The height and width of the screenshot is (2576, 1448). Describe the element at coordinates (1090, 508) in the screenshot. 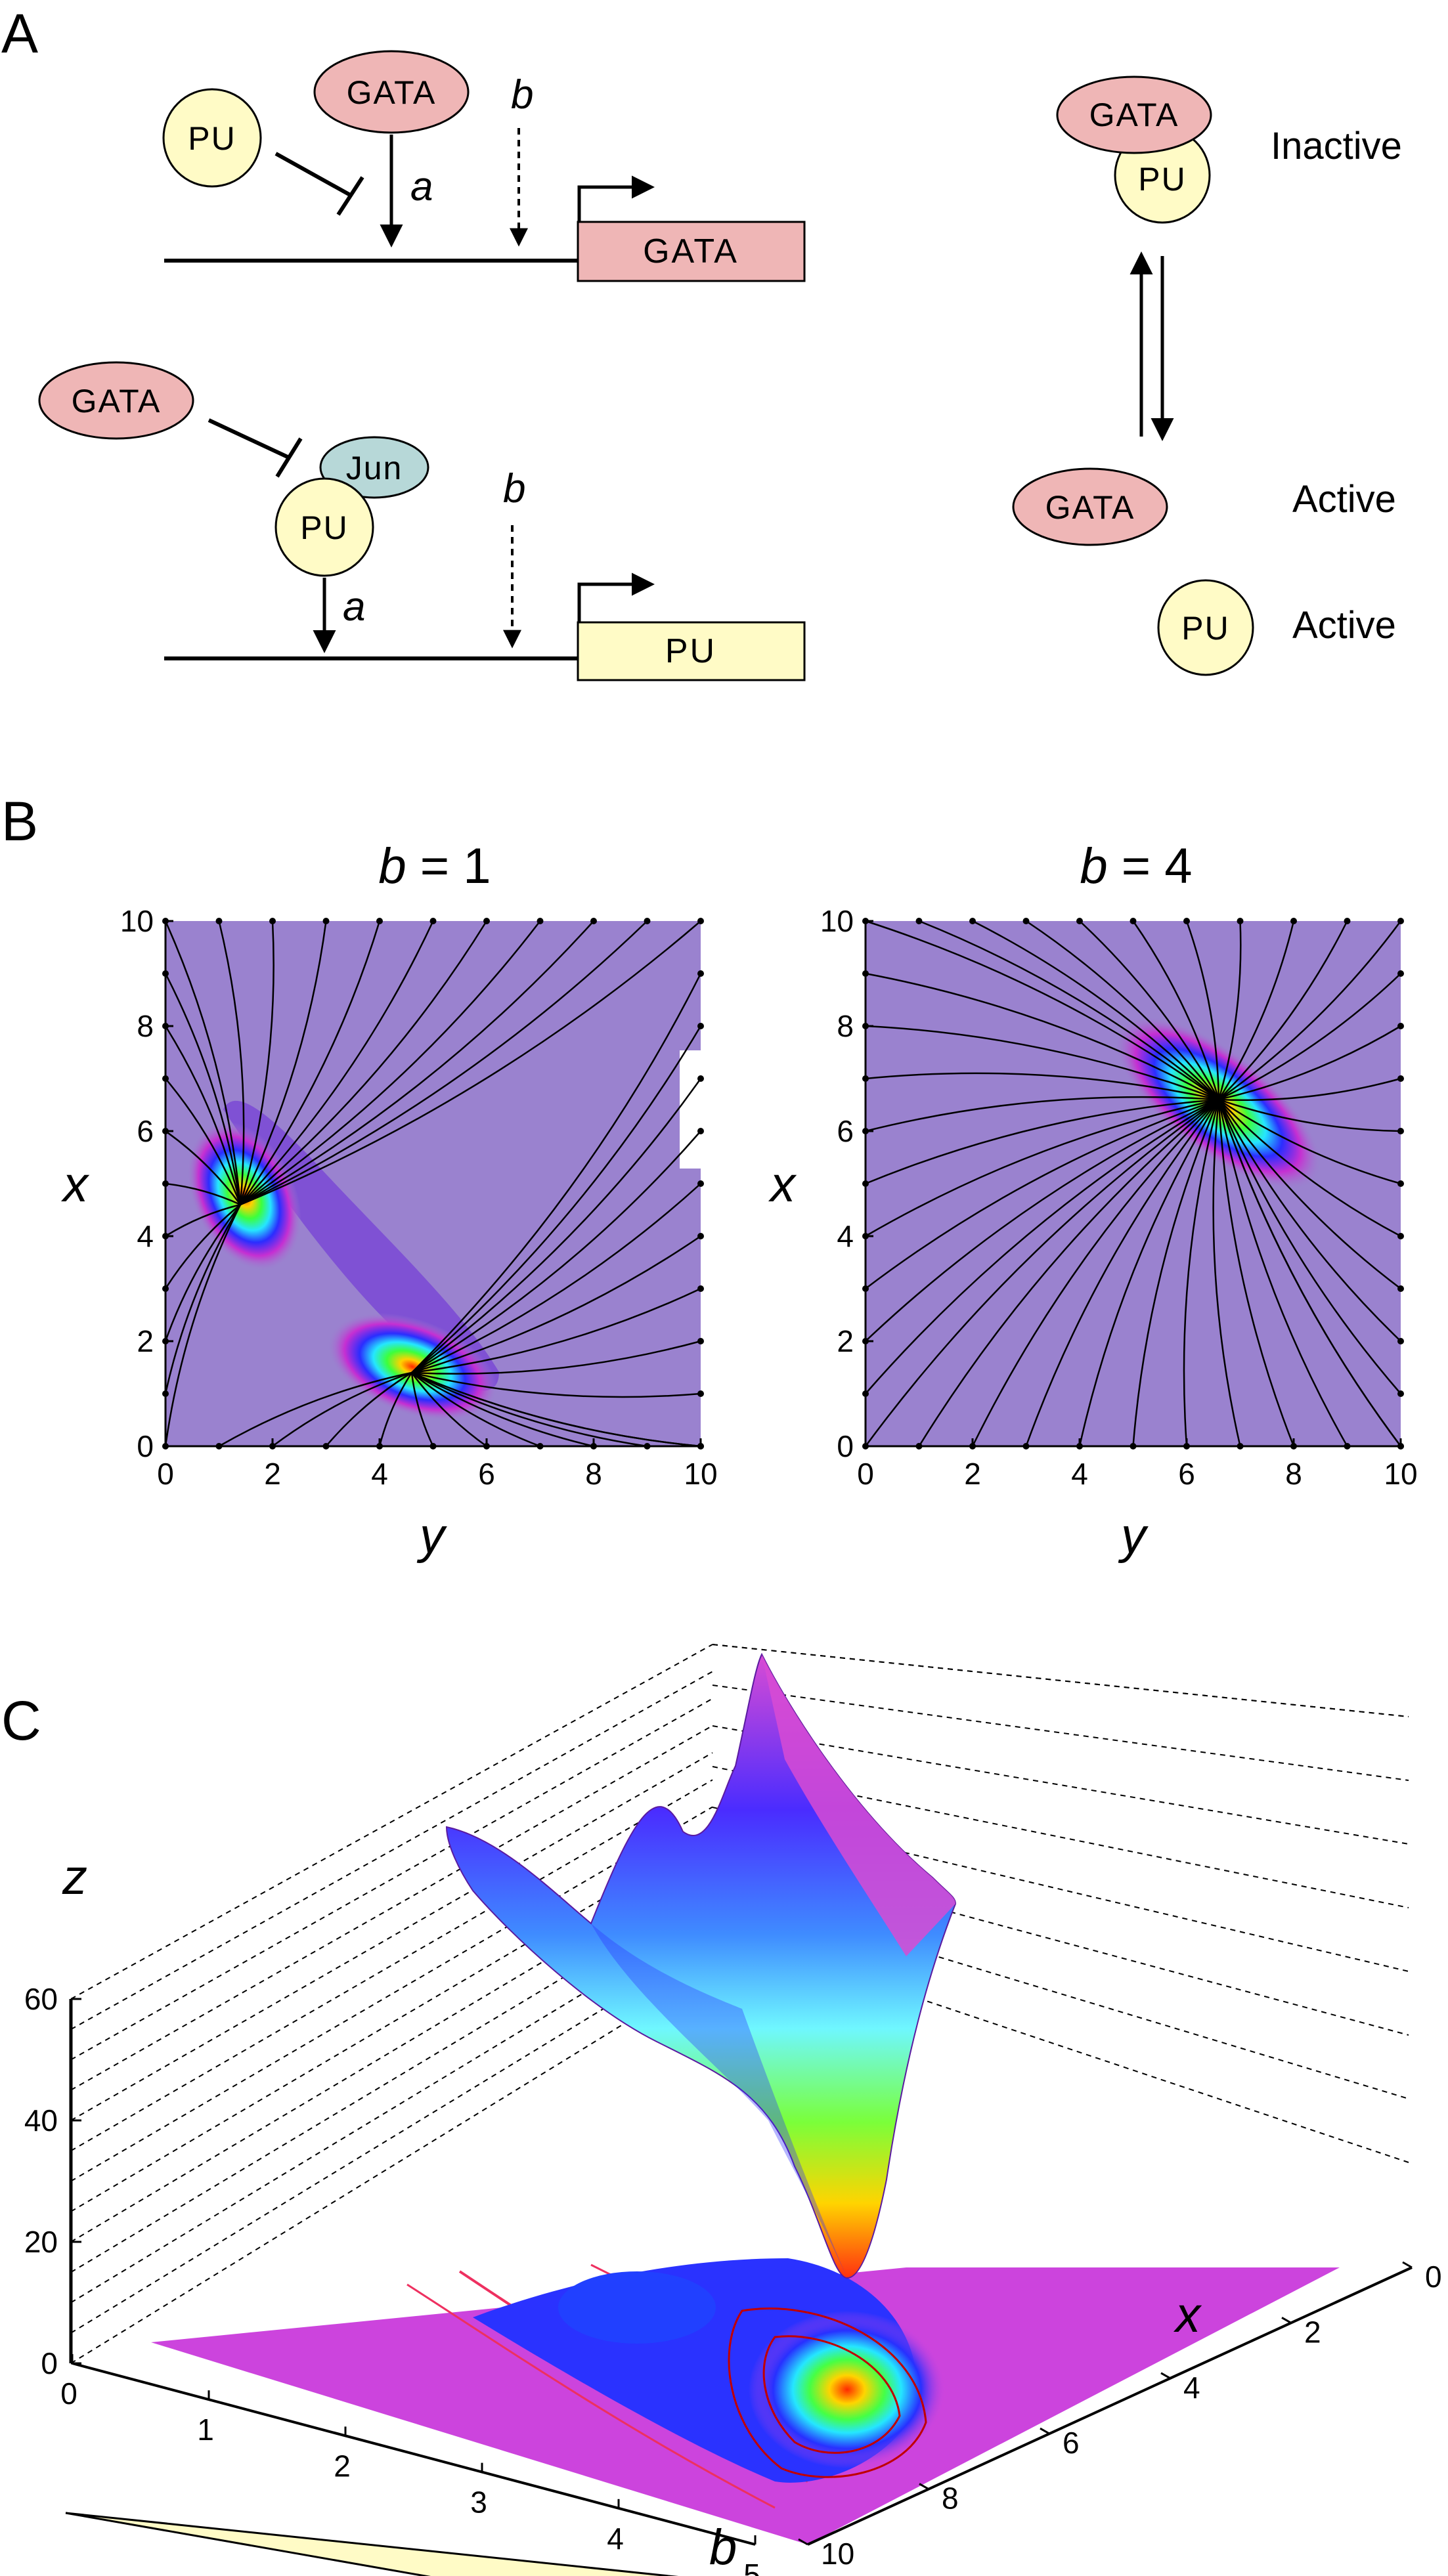

I see `gata-free-label: GATA` at that location.